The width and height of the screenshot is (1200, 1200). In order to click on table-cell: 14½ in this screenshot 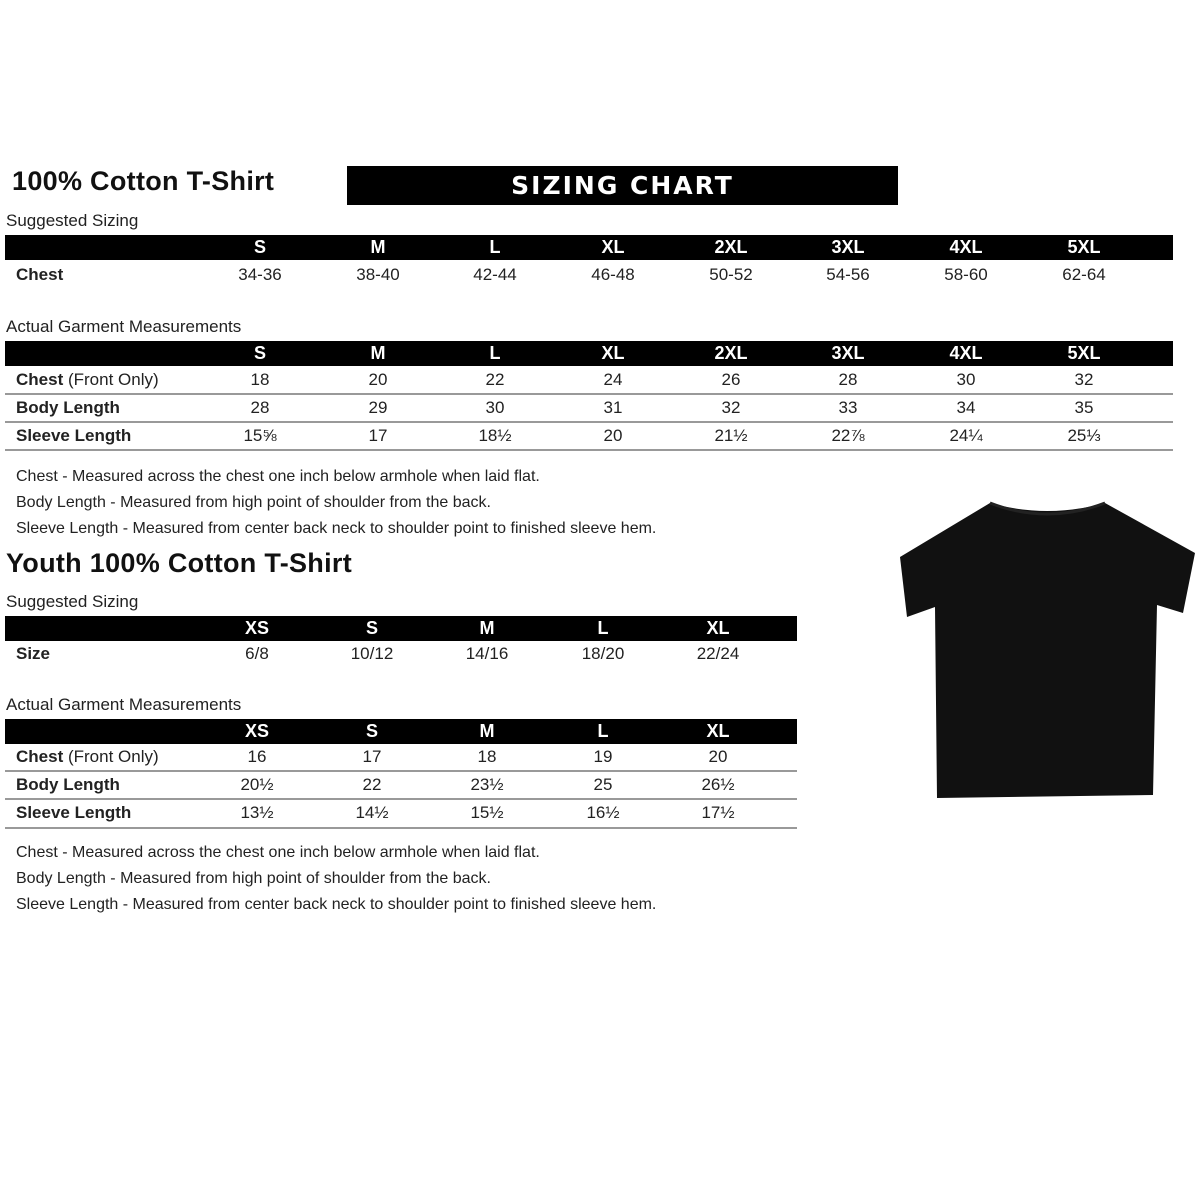, I will do `click(372, 812)`.